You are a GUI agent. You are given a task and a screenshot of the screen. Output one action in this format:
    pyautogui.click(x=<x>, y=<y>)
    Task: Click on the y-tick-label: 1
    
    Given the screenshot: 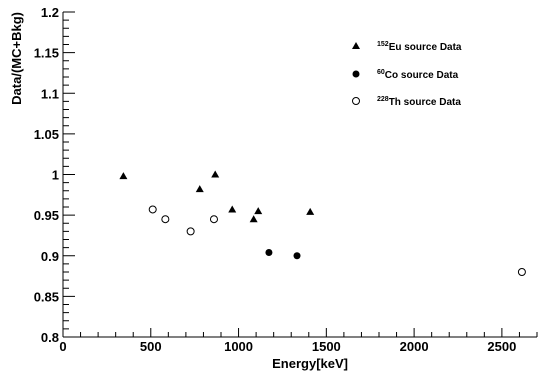 What is the action you would take?
    pyautogui.click(x=55, y=175)
    